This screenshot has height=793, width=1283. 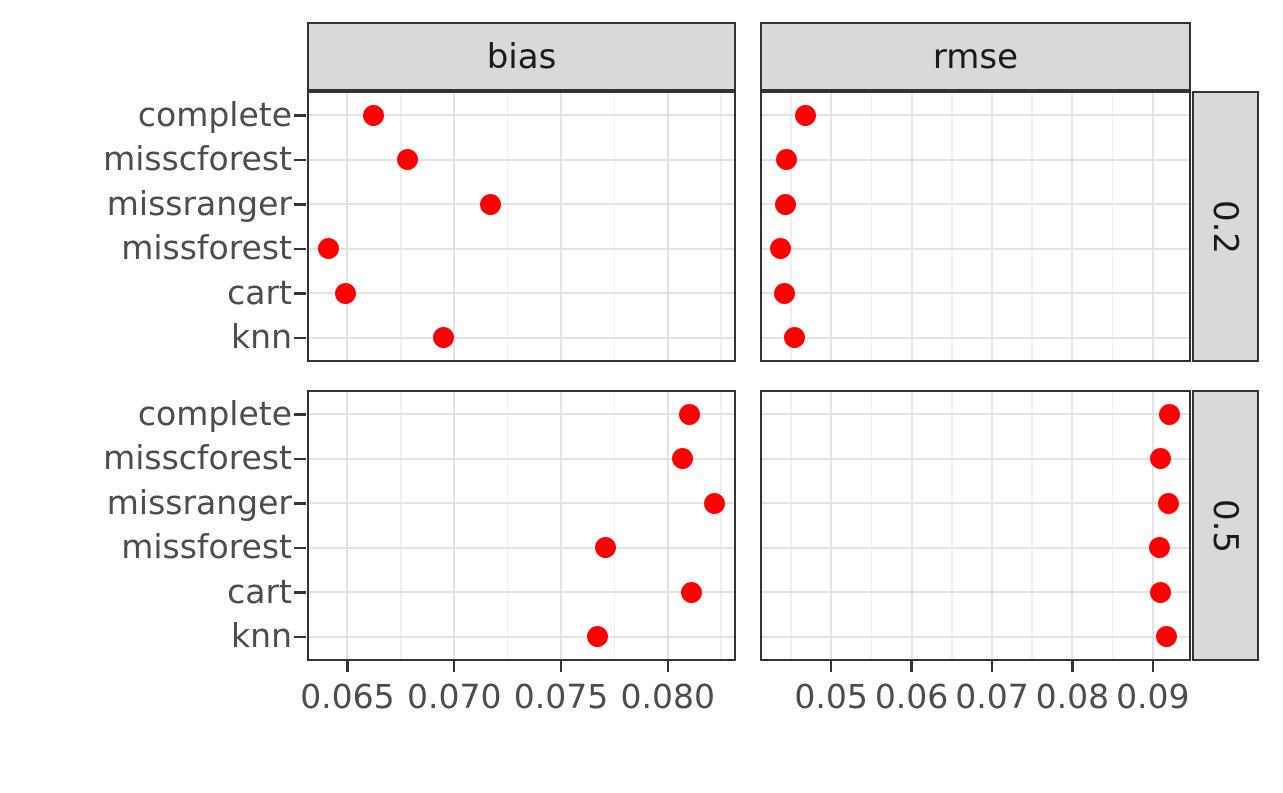 I want to click on x-axis-tick-rmse-0.07, so click(x=992, y=666).